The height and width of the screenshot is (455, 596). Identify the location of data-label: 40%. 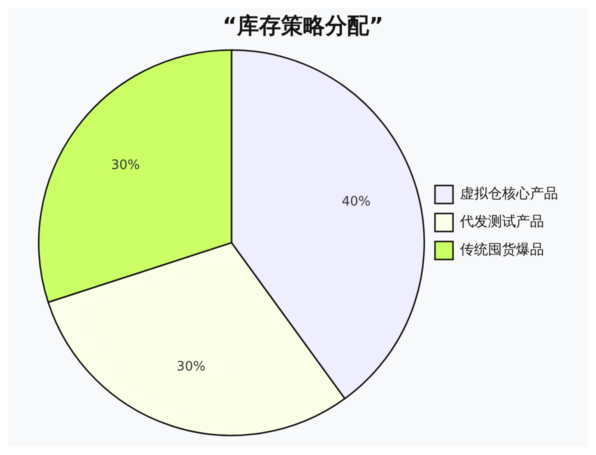
(356, 202).